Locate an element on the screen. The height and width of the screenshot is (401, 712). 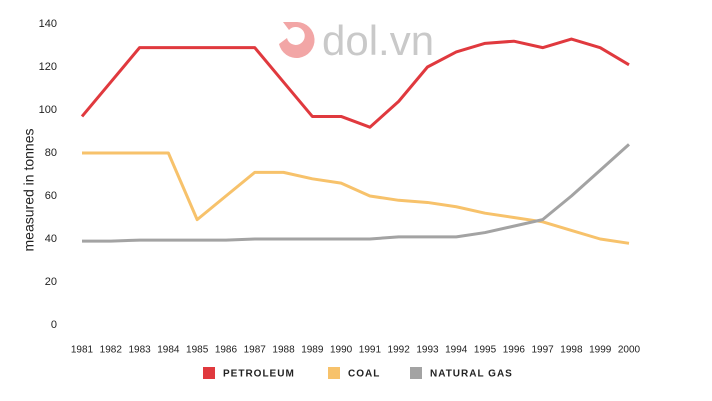
x-tick-label: 1994 is located at coordinates (456, 350).